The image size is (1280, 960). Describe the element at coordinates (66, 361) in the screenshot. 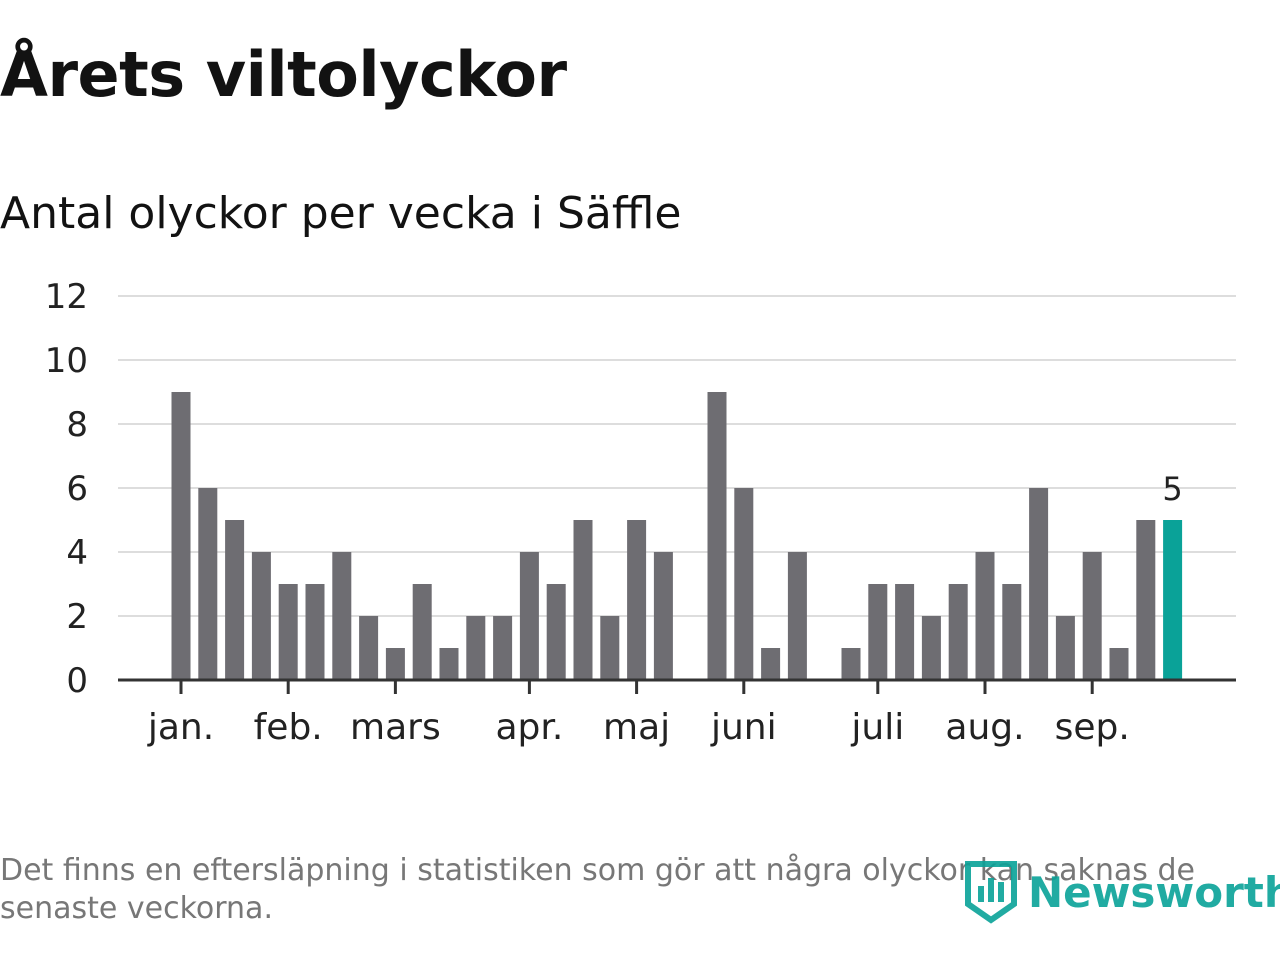

I see `y-tick-label: 10` at that location.